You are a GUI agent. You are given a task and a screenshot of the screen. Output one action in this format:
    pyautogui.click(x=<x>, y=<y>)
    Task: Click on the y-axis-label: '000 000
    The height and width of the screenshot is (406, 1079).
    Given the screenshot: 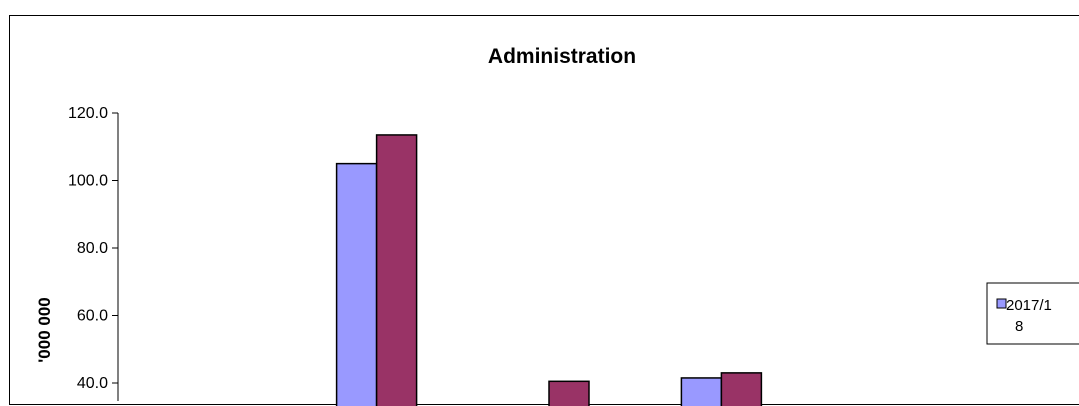 What is the action you would take?
    pyautogui.click(x=44, y=330)
    